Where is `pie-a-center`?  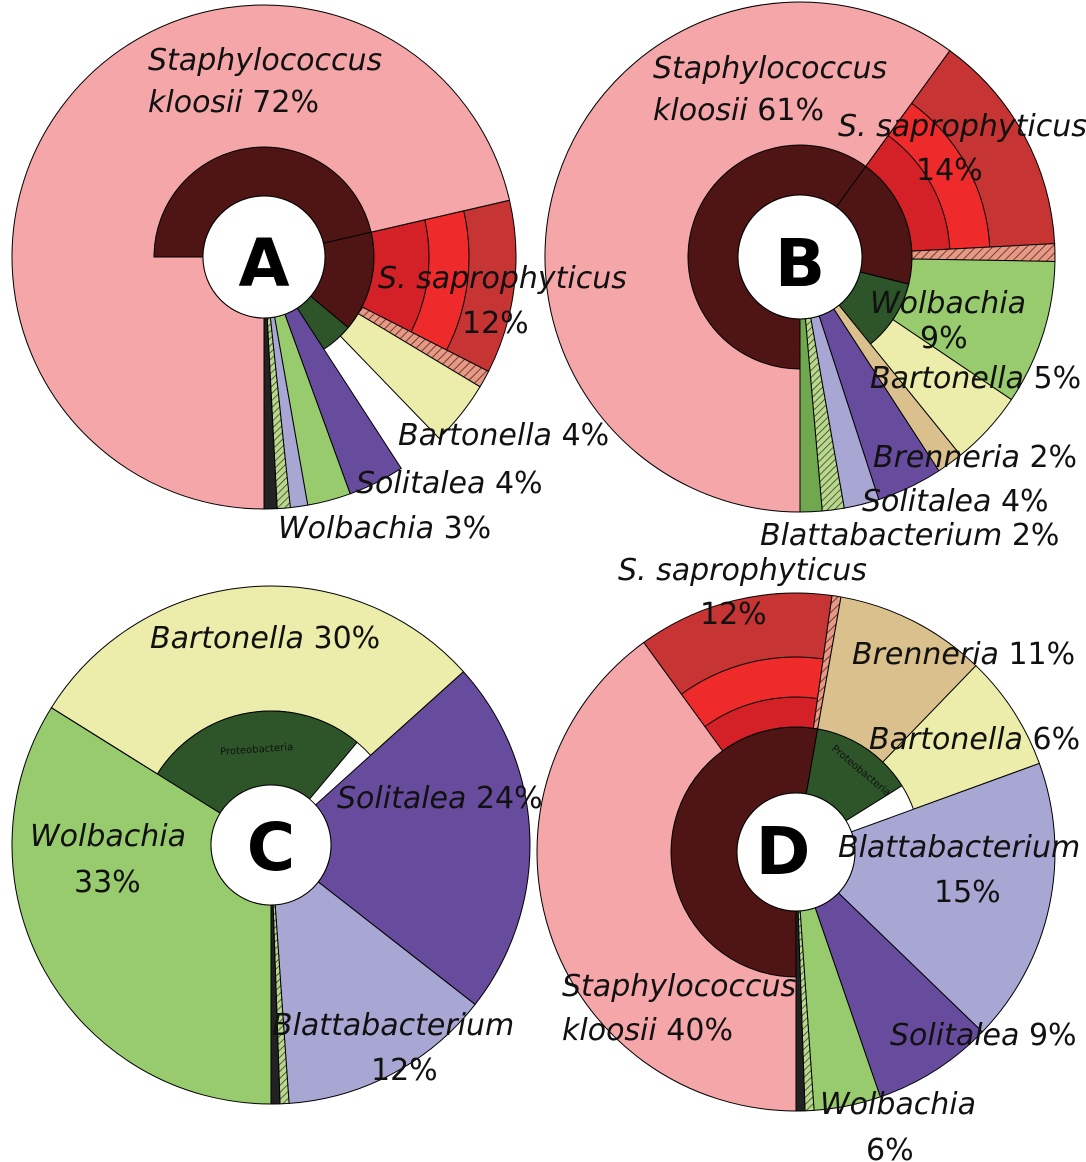
pie-a-center is located at coordinates (264, 257).